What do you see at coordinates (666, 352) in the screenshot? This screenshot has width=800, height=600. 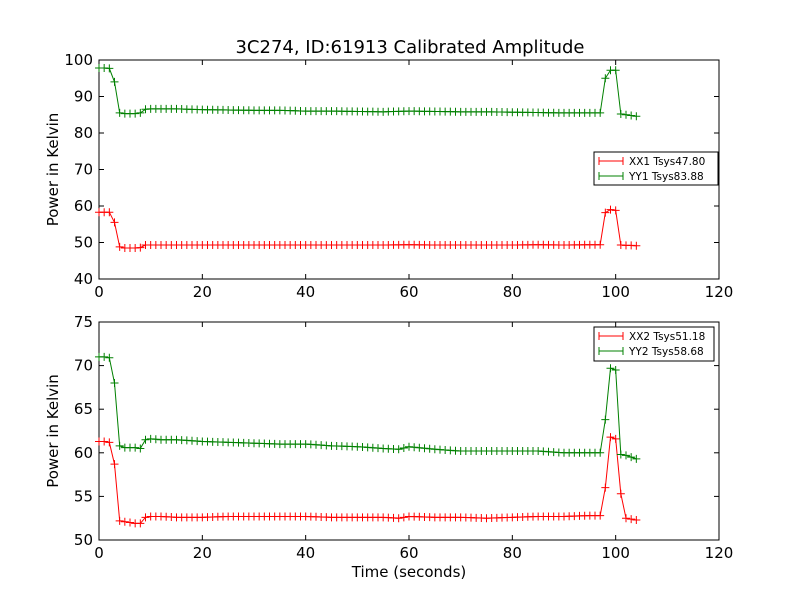 I see `legend-label: YY2 Tsys58.68` at bounding box center [666, 352].